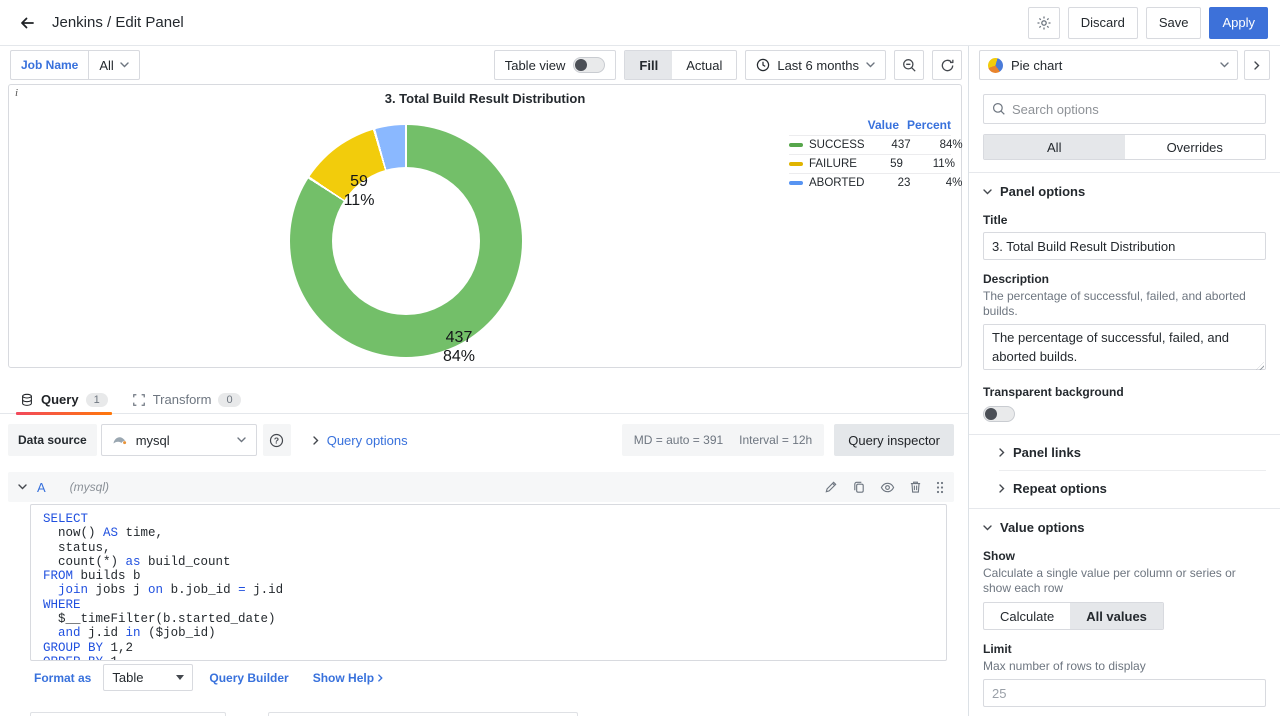 This screenshot has height=716, width=1280. Describe the element at coordinates (114, 65) in the screenshot. I see `variable-value-dropdown: All` at that location.